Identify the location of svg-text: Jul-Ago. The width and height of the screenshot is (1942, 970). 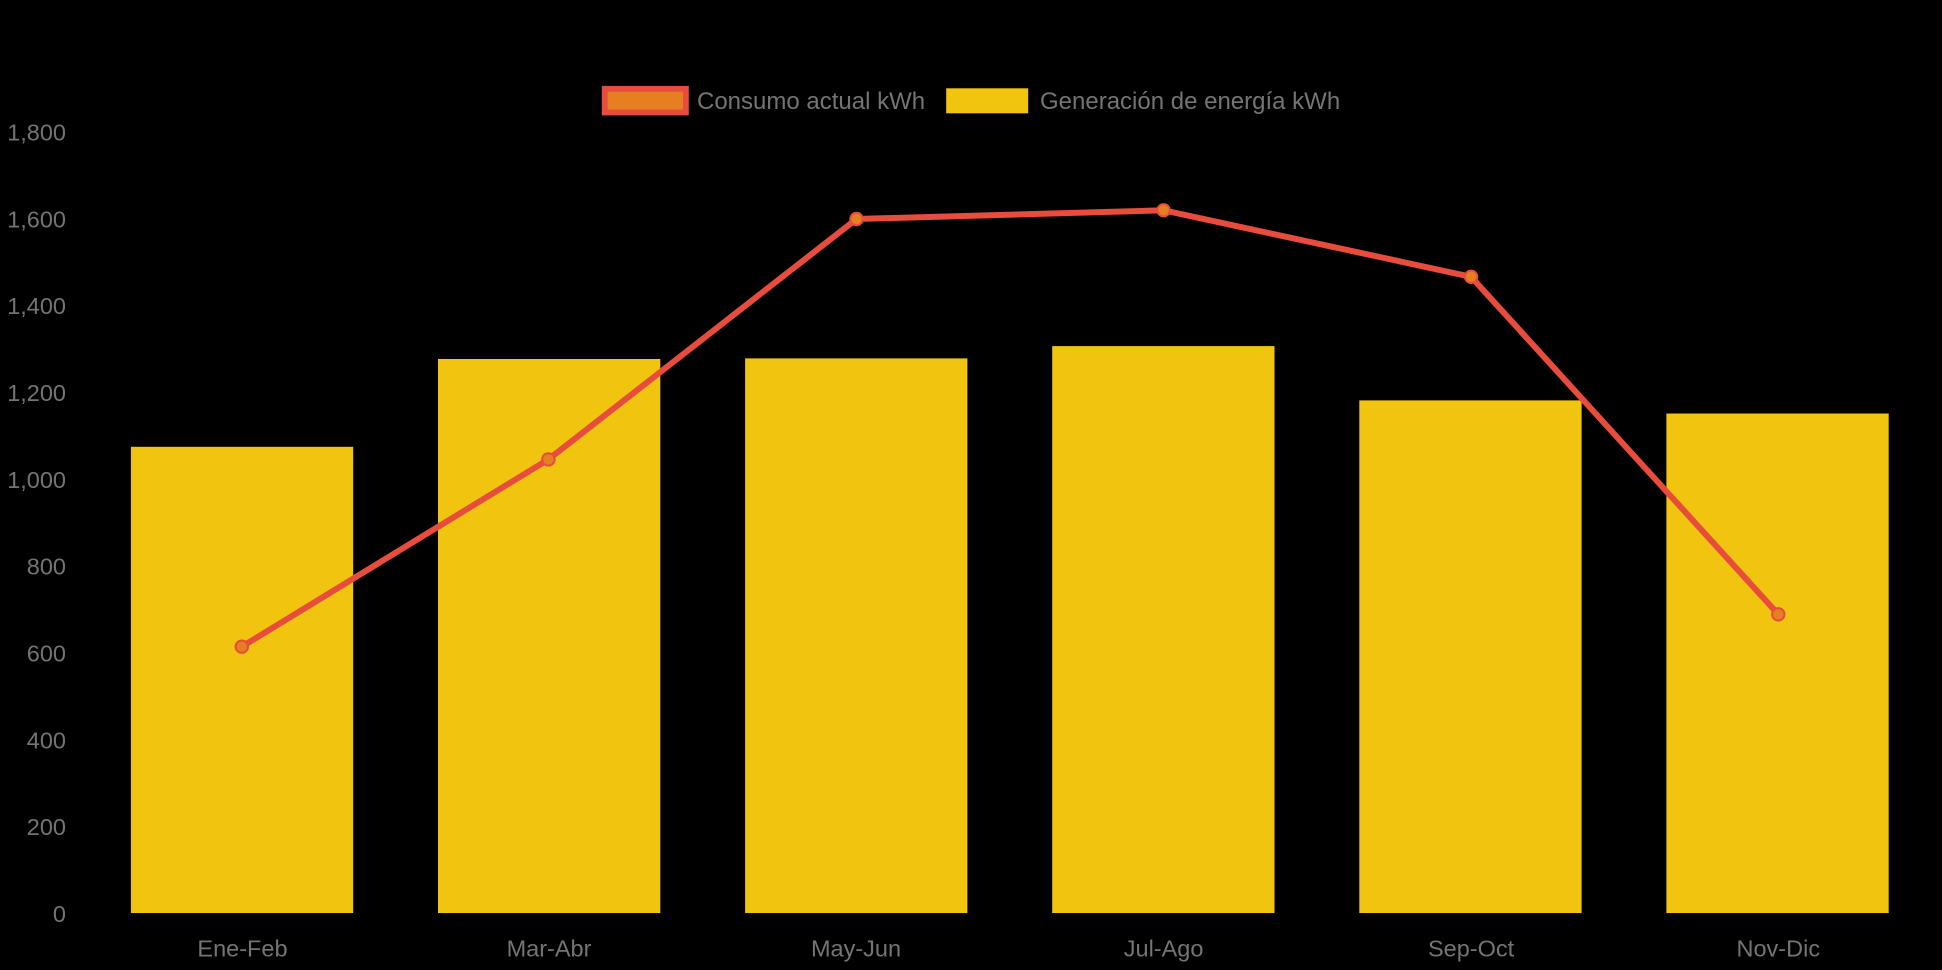
(1164, 949).